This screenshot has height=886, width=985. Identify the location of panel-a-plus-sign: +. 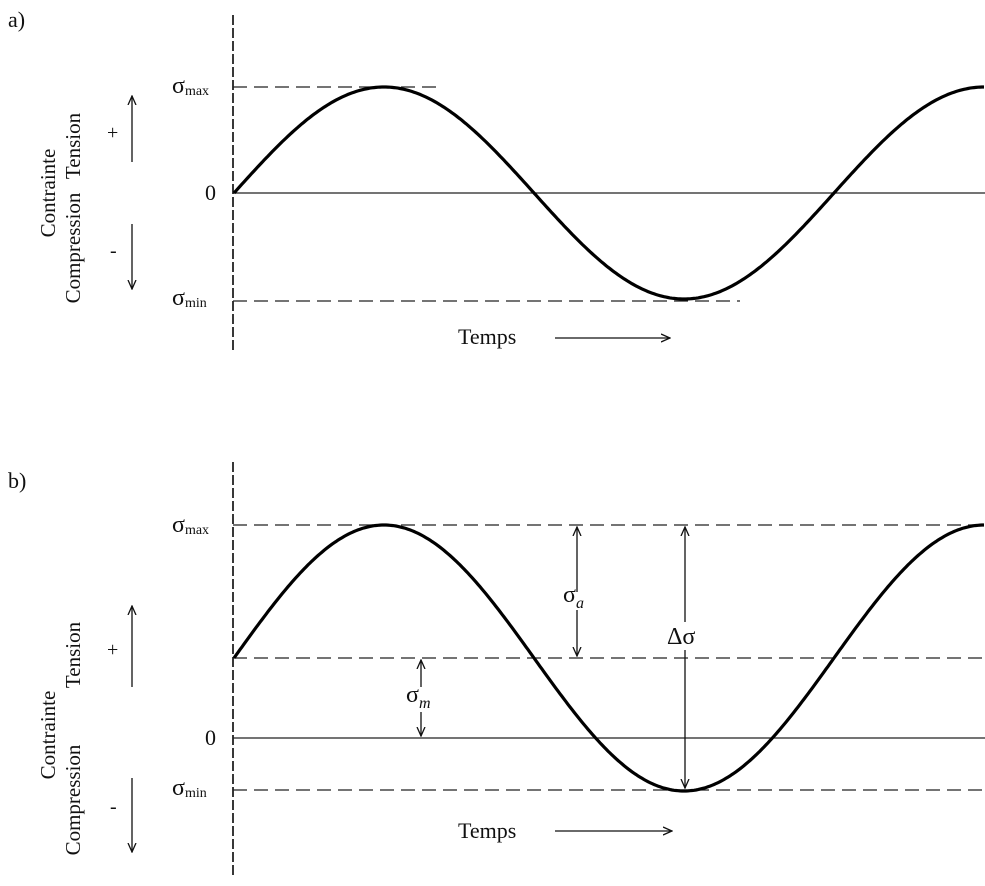
(112, 133).